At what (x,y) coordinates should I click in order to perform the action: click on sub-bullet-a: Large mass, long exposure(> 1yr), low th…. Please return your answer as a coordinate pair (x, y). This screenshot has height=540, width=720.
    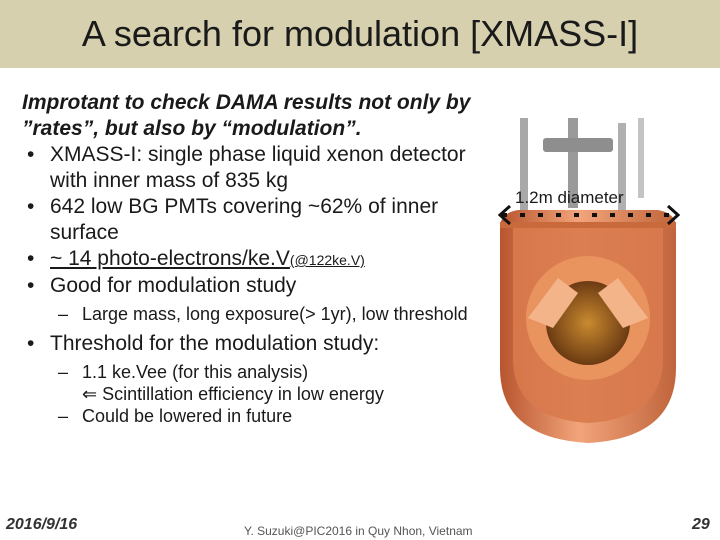
    Looking at the image, I should click on (252, 314).